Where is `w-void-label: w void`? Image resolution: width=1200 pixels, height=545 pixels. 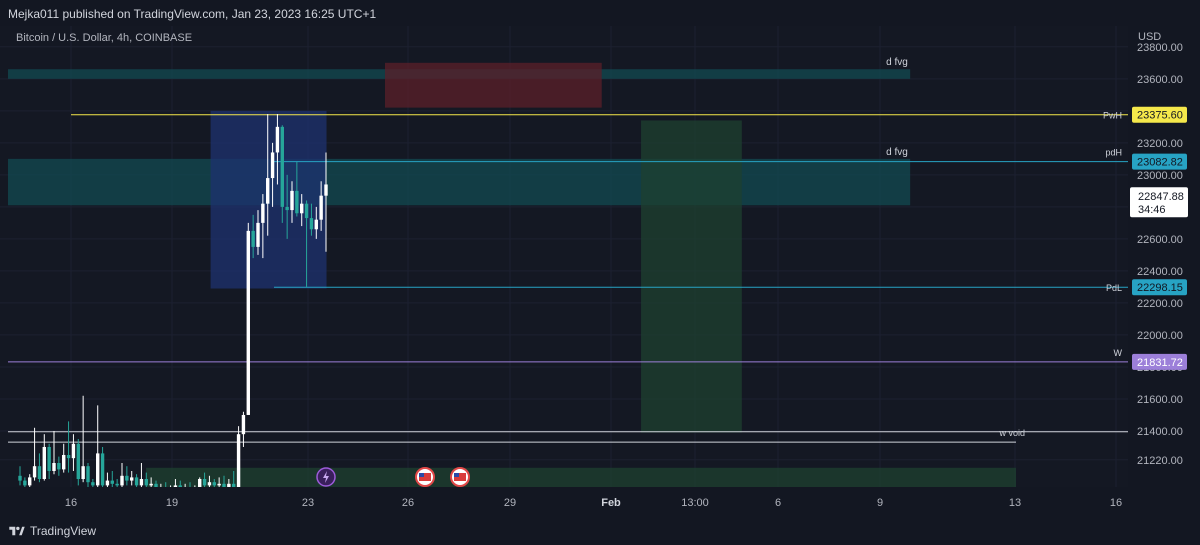 w-void-label: w void is located at coordinates (1011, 433).